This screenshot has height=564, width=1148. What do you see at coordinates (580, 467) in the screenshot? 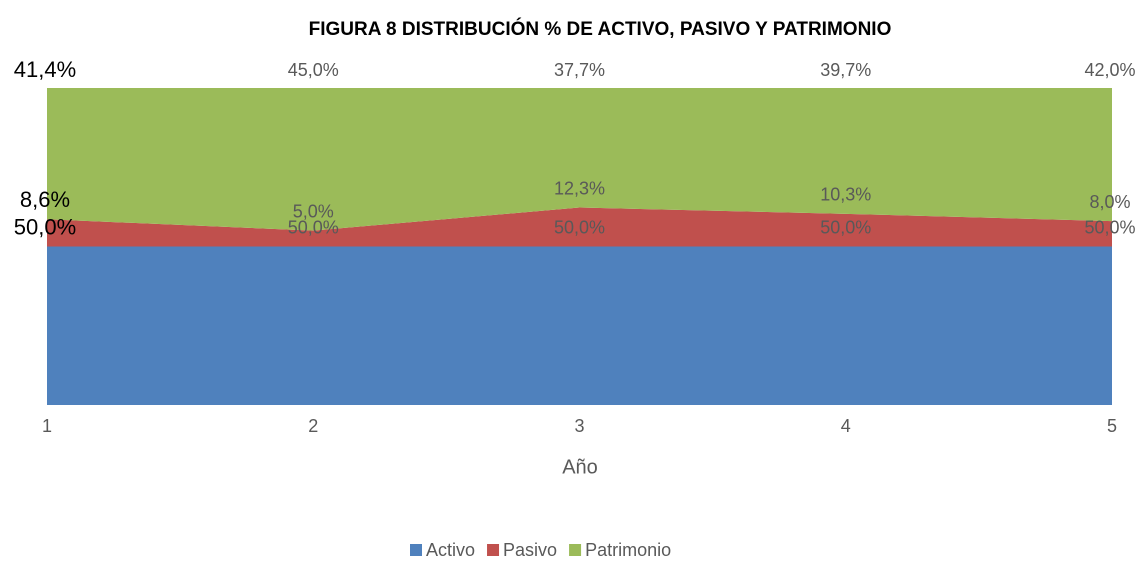
I see `x-axis-label: Año` at bounding box center [580, 467].